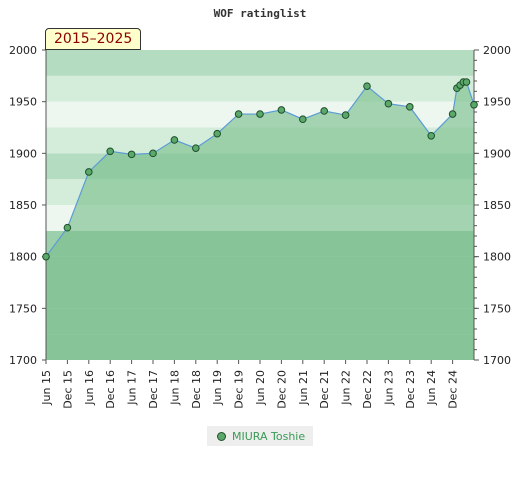 The width and height of the screenshot is (520, 480). Describe the element at coordinates (260, 388) in the screenshot. I see `x-tick-label: Jun 20` at that location.